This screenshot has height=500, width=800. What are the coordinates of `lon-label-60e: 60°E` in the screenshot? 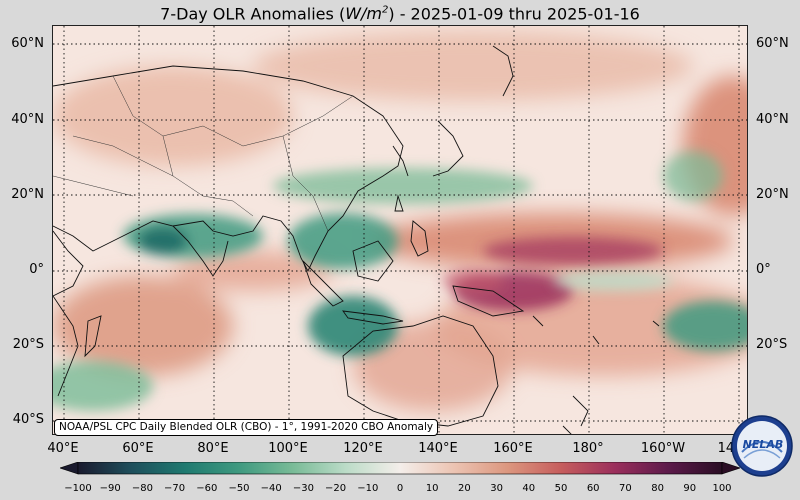 It's located at (138, 448).